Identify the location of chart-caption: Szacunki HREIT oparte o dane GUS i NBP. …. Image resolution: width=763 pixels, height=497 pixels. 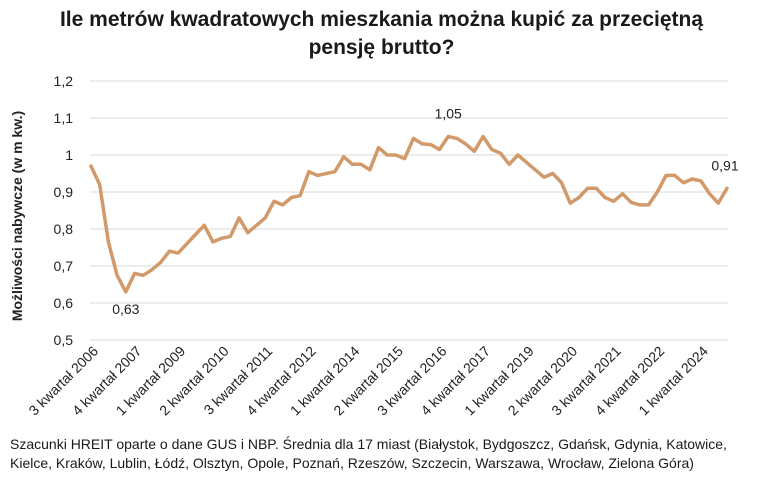
(368, 453).